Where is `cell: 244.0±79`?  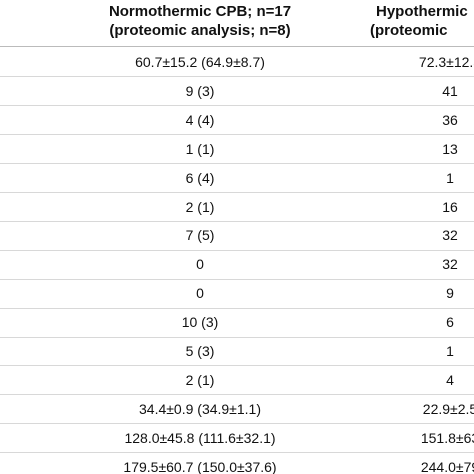 cell: 244.0±79 is located at coordinates (447, 466).